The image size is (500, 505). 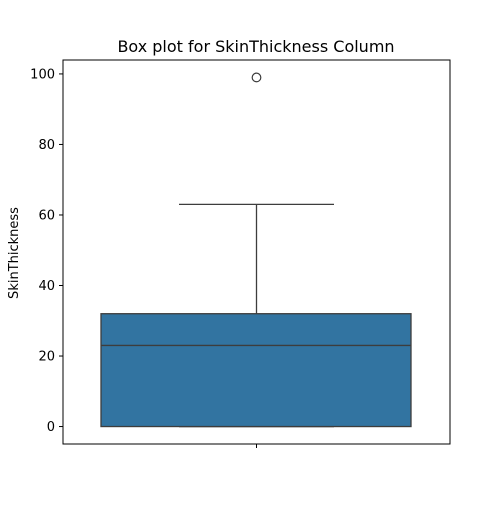 I want to click on y-tick-label: 0, so click(x=51, y=427).